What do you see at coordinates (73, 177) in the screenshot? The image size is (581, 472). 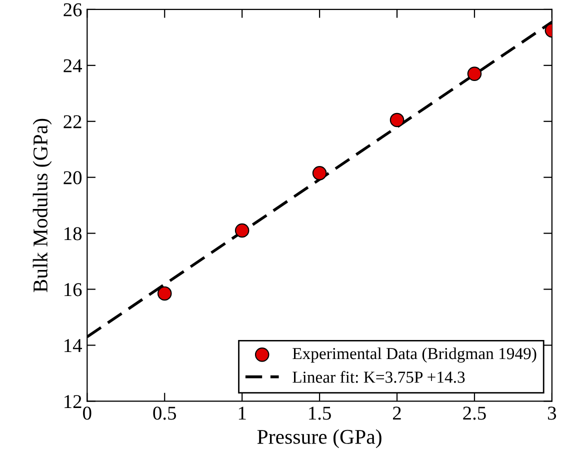 I see `y-tick-label: 20` at bounding box center [73, 177].